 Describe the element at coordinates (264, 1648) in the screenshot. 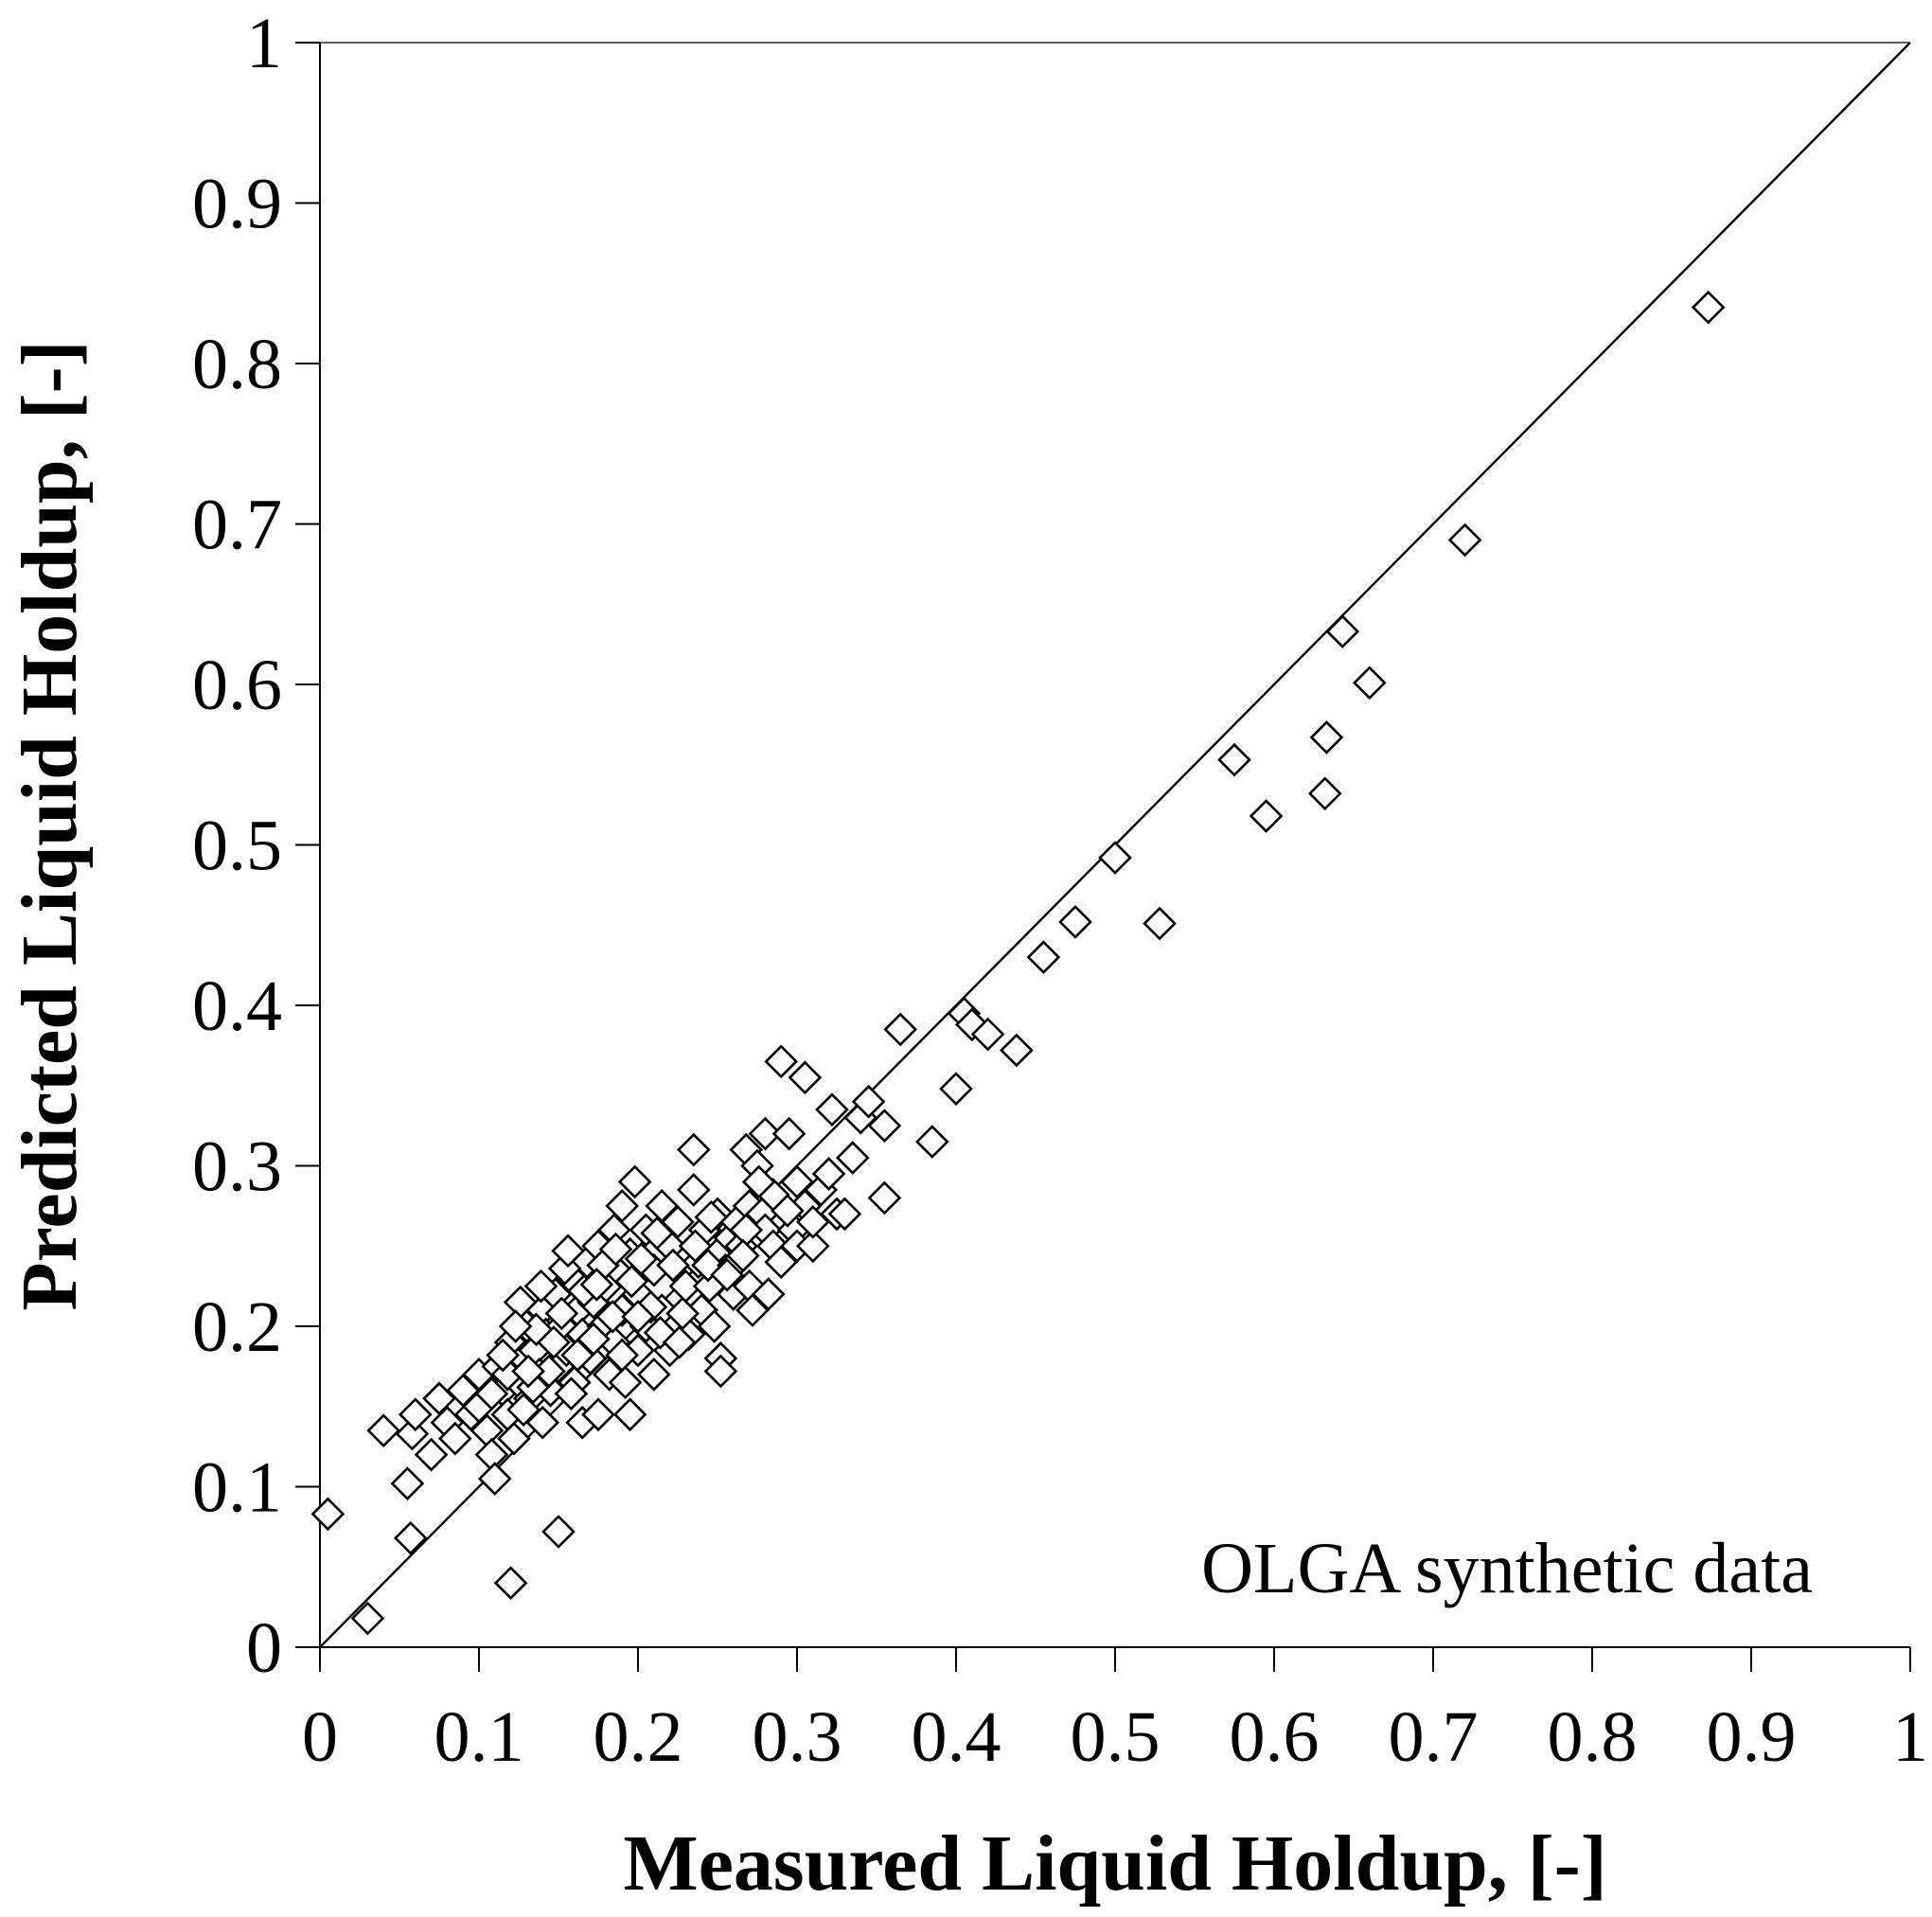

I see `y-tick-label: 0` at that location.